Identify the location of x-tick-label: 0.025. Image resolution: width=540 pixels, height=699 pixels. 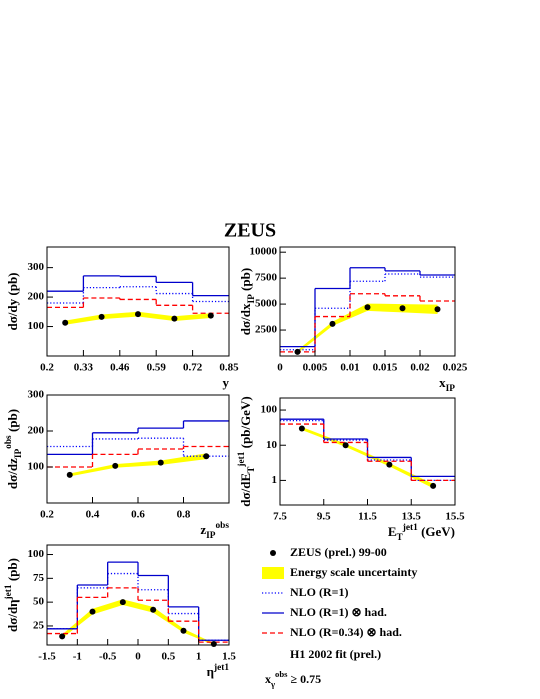
(455, 368).